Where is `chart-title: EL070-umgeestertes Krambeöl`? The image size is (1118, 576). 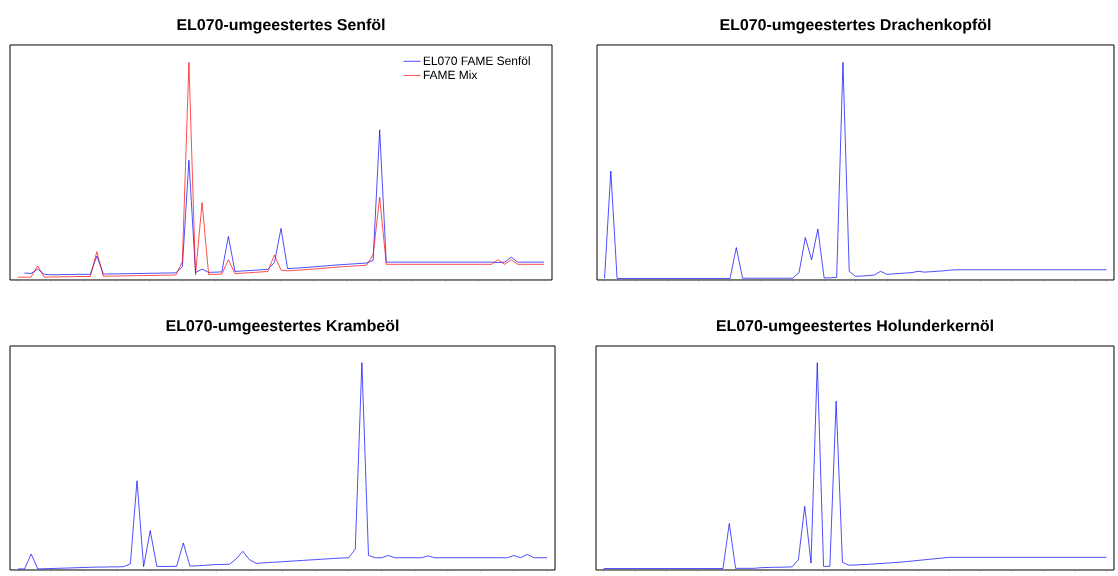
chart-title: EL070-umgeestertes Krambeöl is located at coordinates (282, 327).